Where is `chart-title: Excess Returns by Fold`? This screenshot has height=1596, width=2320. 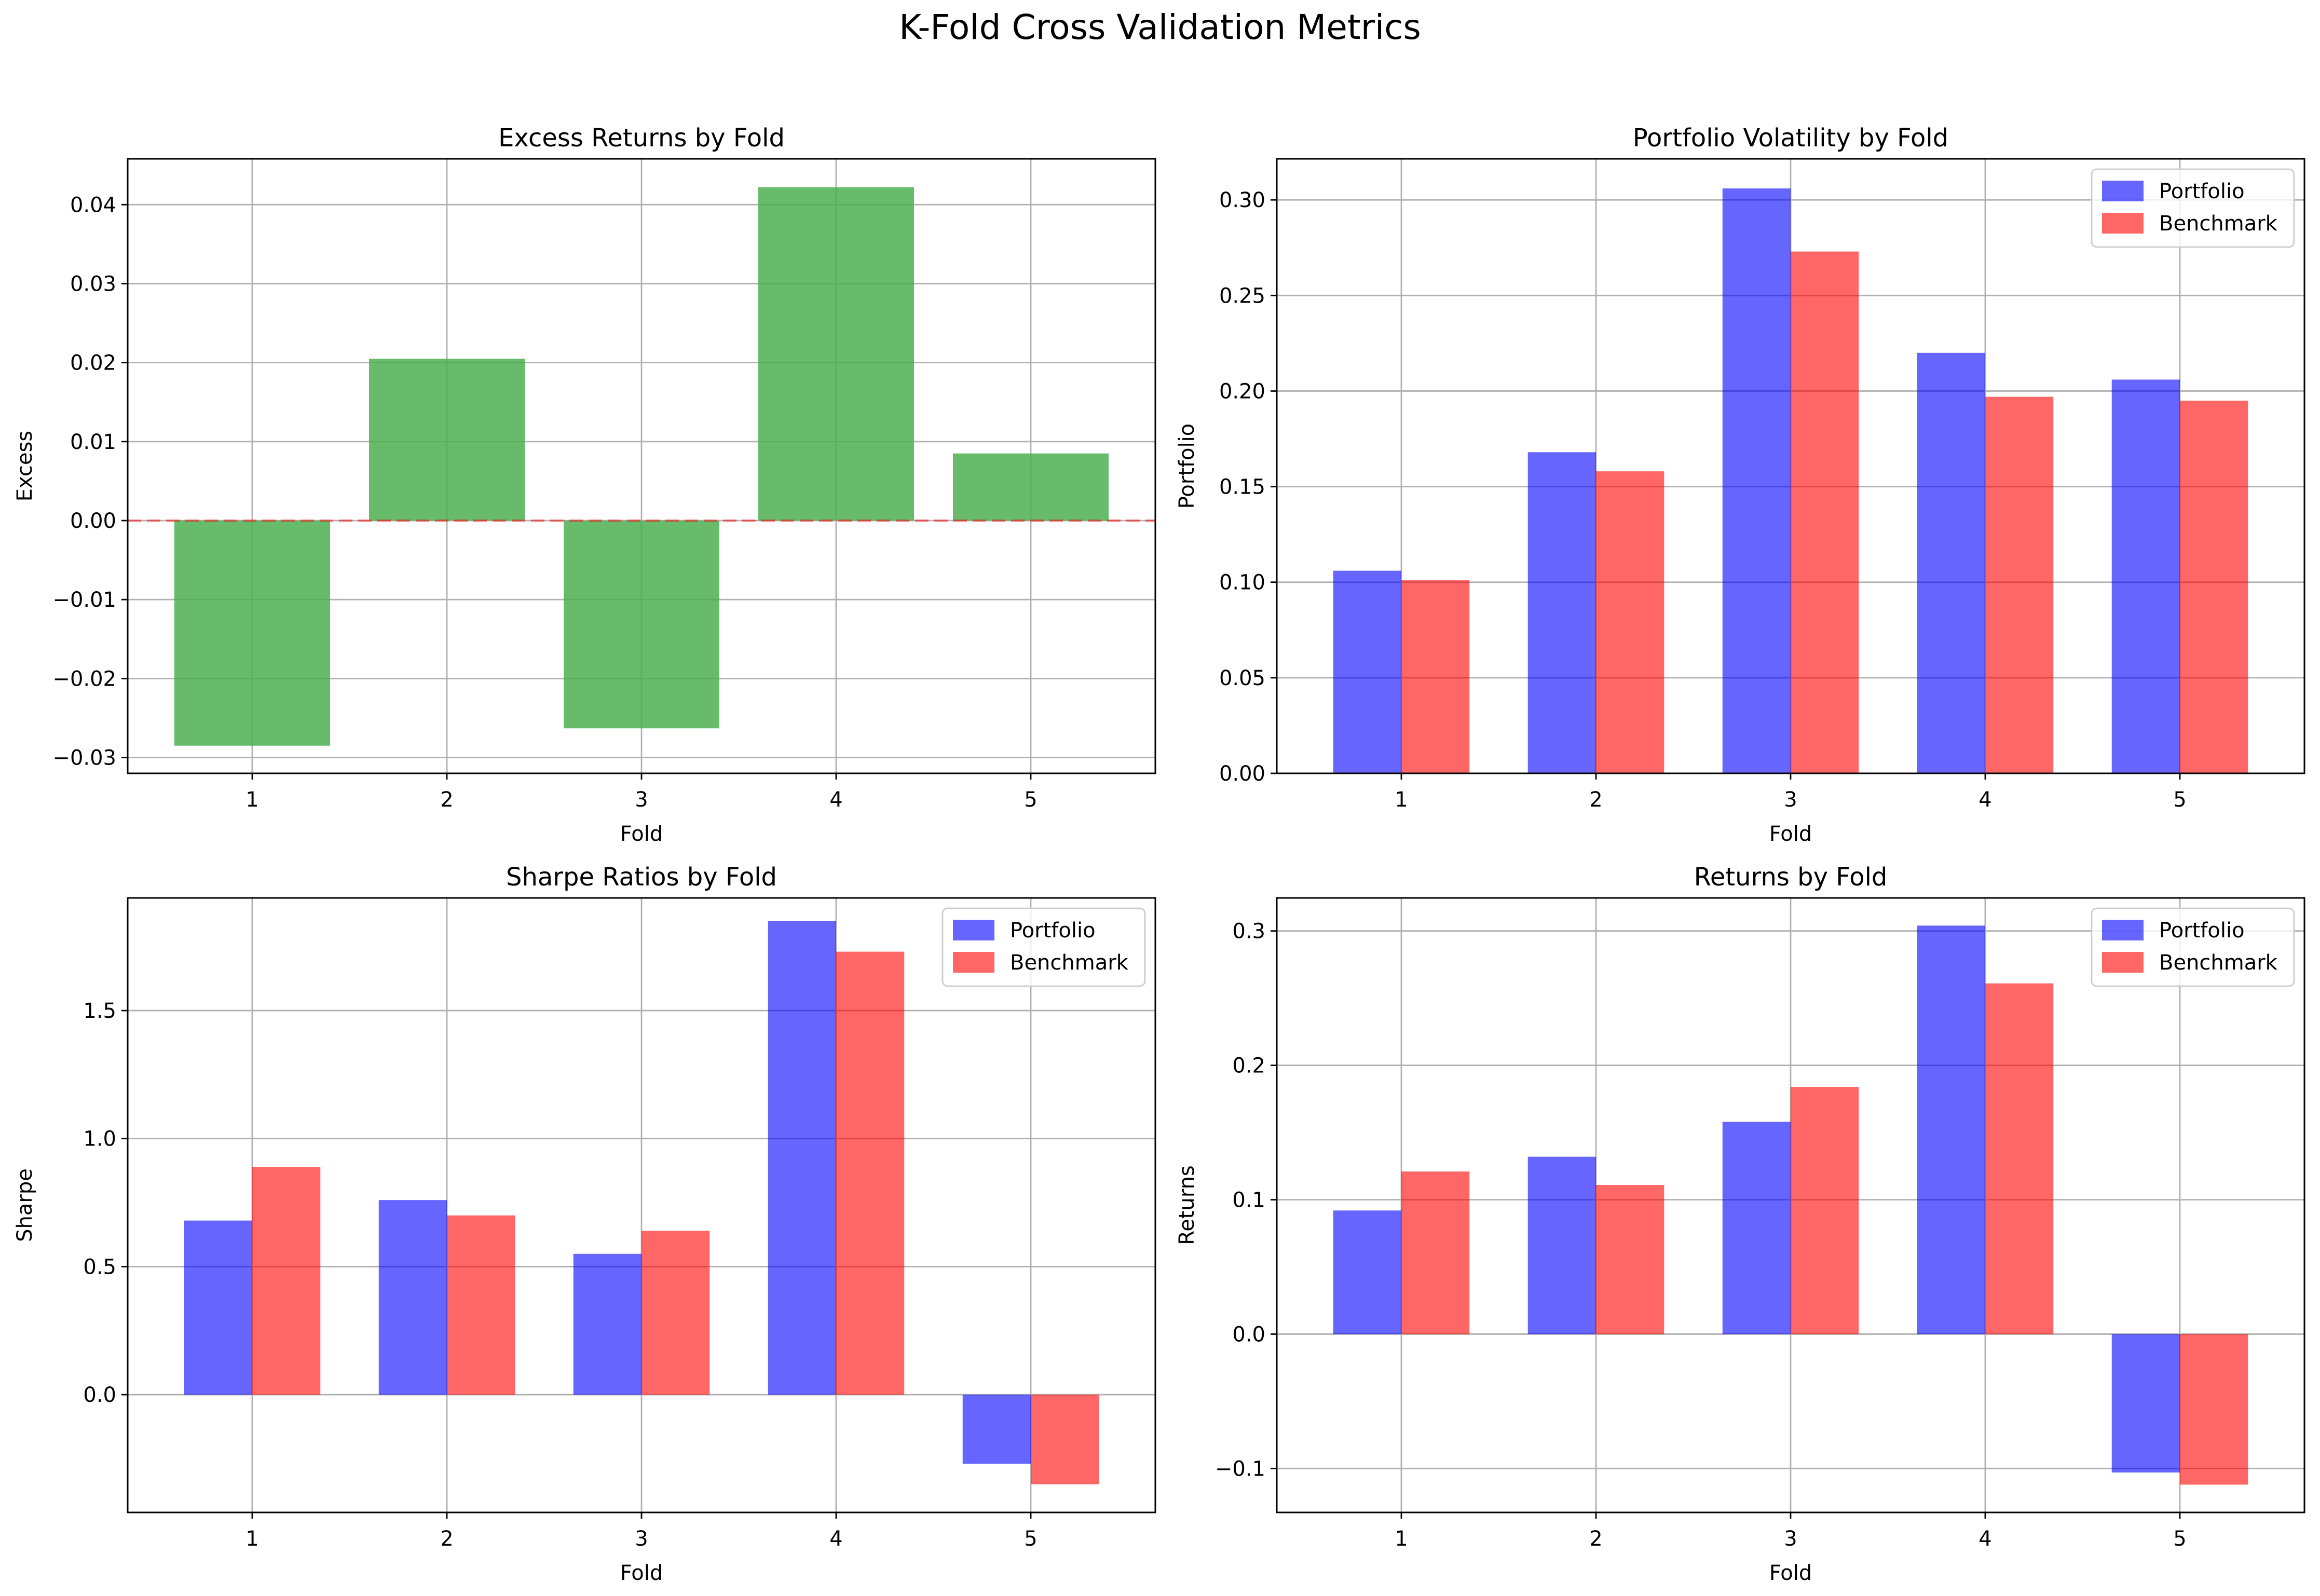
chart-title: Excess Returns by Fold is located at coordinates (641, 138).